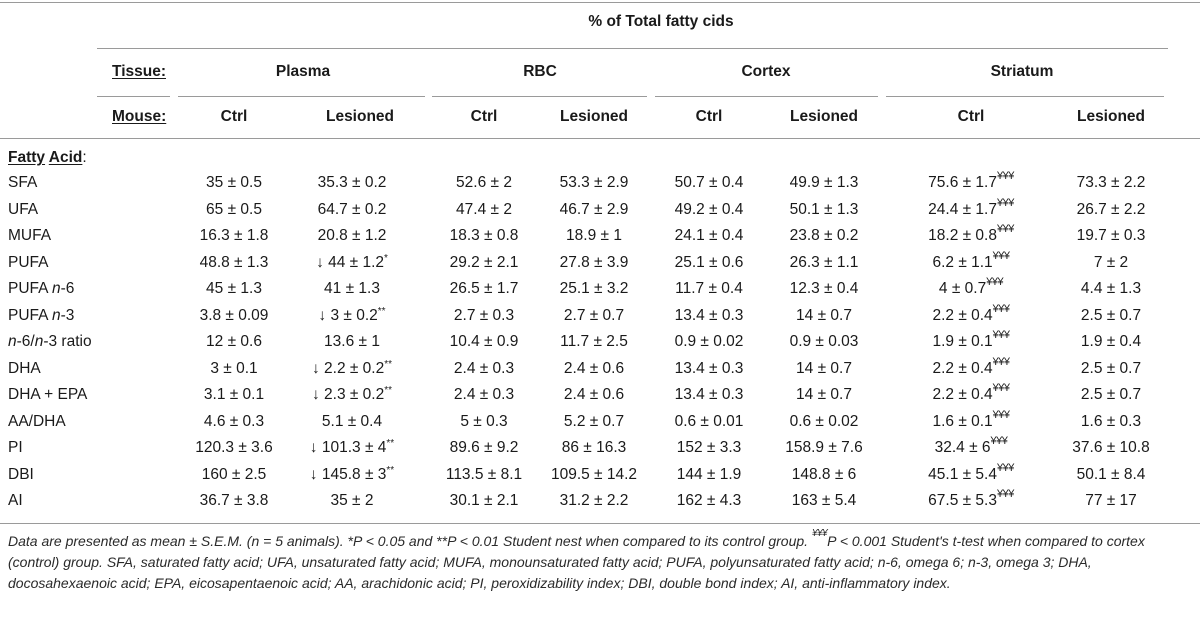 This screenshot has width=1200, height=621. What do you see at coordinates (484, 289) in the screenshot?
I see `table-cell: 26.5 ± 1.7` at bounding box center [484, 289].